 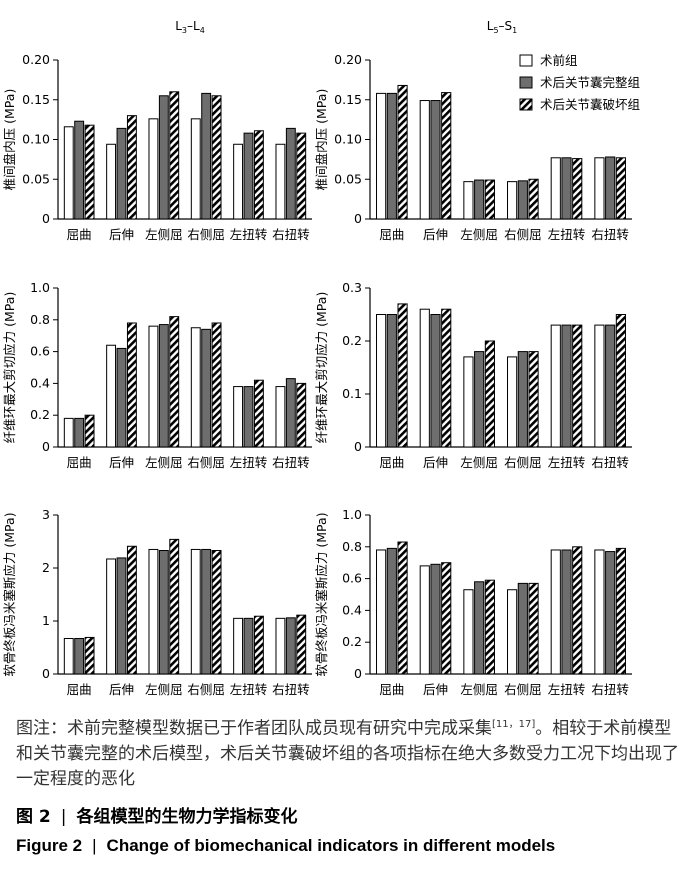 I want to click on legend-swatch-capsule-intact, so click(x=526, y=82).